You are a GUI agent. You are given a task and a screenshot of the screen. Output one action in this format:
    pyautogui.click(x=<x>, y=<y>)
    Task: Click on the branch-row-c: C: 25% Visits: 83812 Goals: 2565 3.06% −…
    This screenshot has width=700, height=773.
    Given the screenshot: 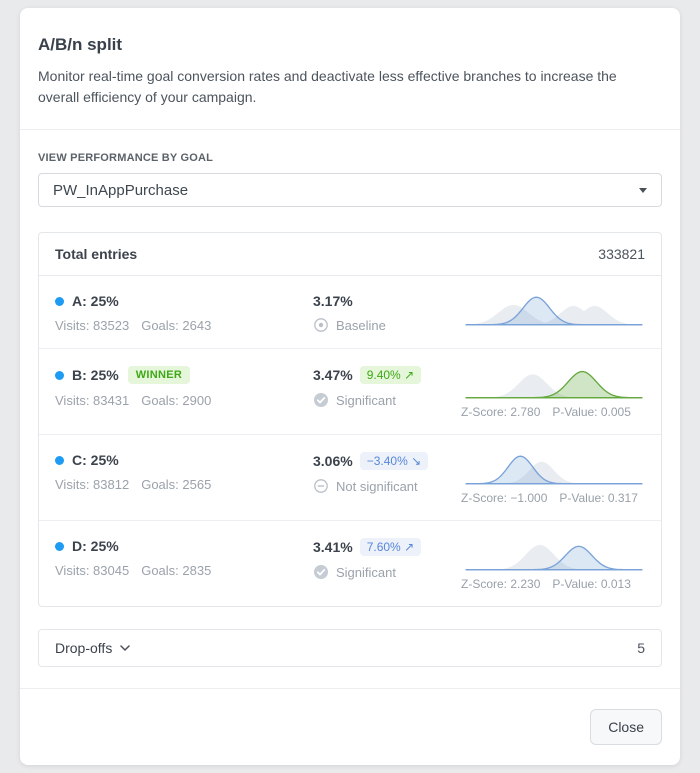 What is the action you would take?
    pyautogui.click(x=350, y=478)
    